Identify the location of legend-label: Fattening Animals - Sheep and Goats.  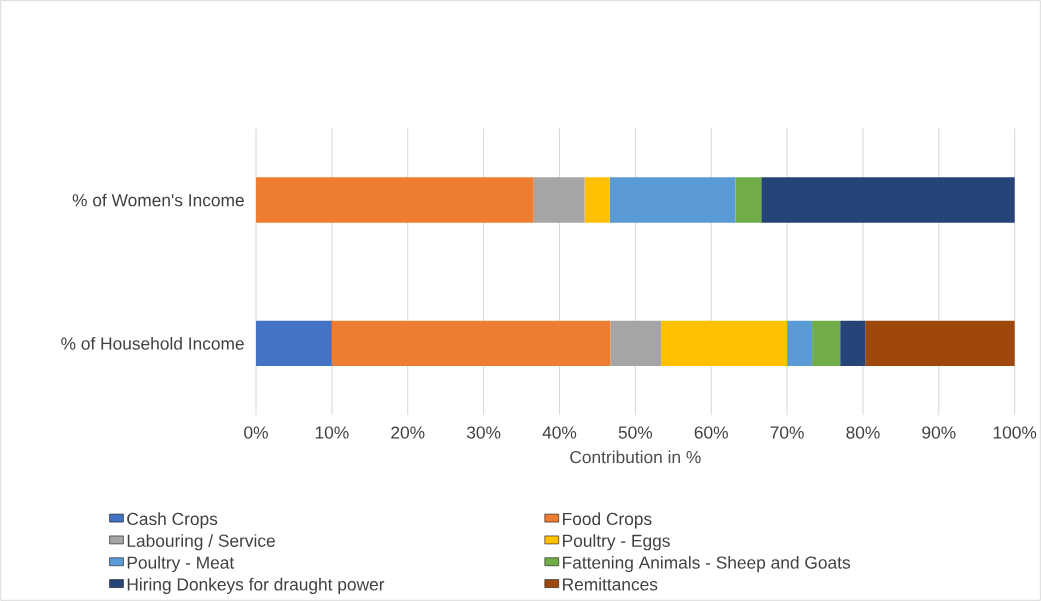
(707, 564).